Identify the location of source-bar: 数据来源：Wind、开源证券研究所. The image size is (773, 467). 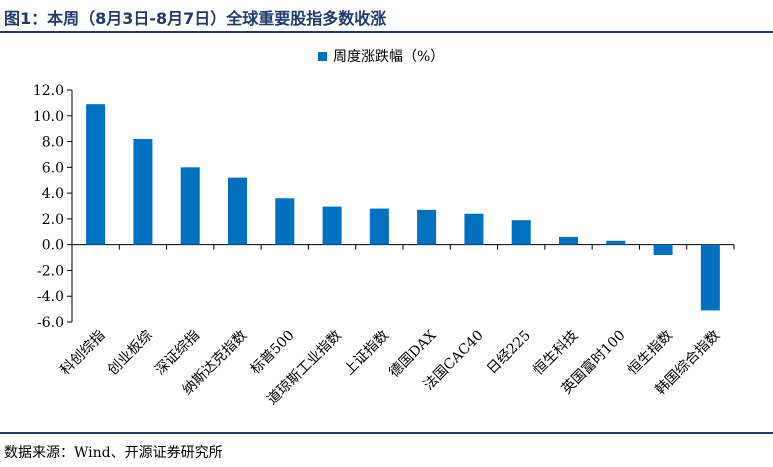
(386, 449).